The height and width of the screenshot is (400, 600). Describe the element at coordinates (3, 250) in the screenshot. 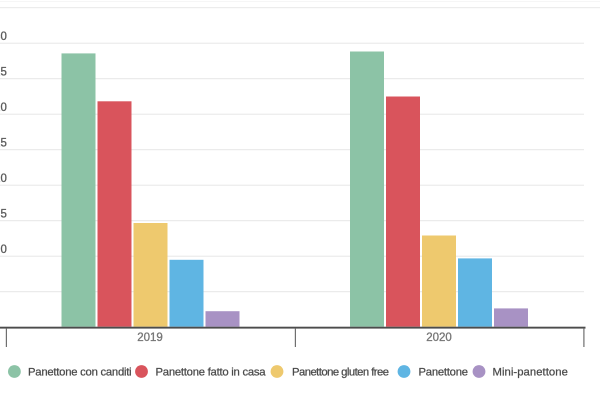

I see `svg-text: 0` at that location.